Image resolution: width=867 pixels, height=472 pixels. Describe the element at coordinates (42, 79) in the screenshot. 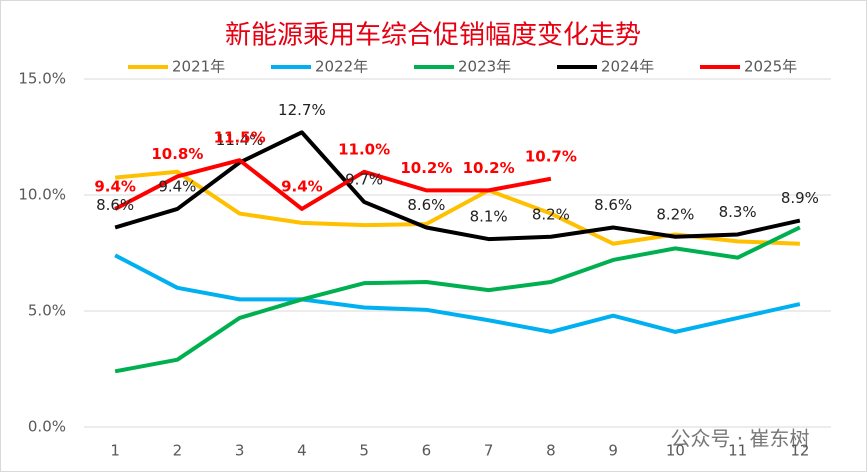

I see `y-tick-label: 15.0%` at that location.